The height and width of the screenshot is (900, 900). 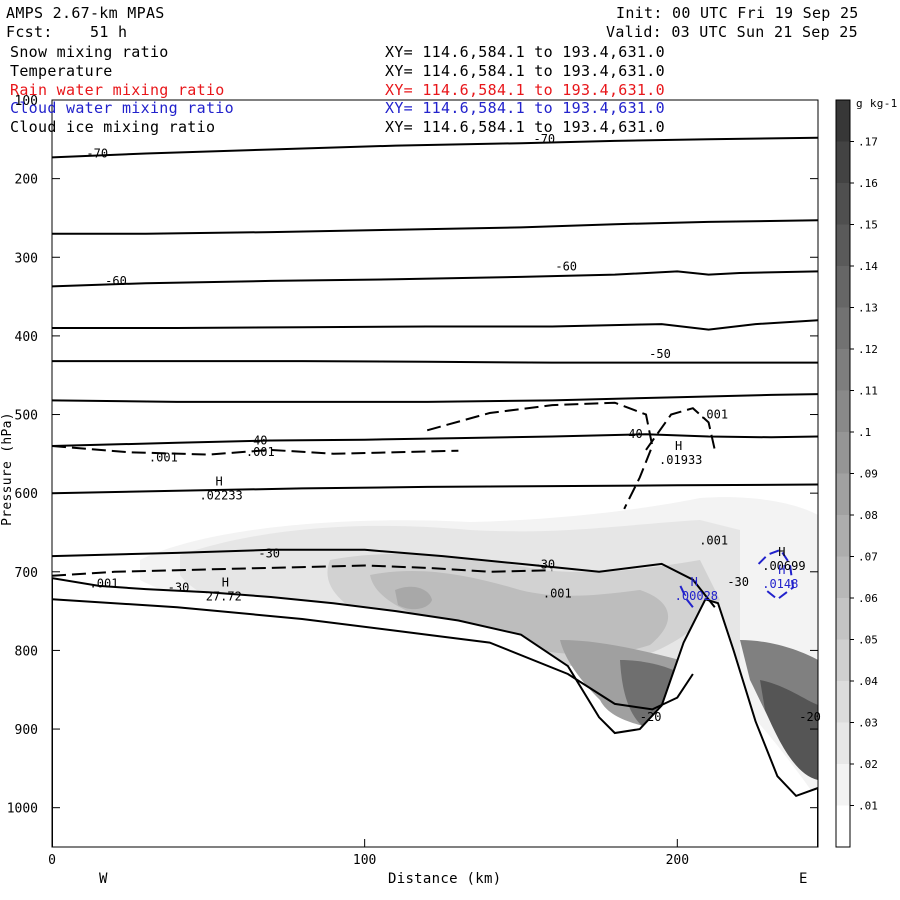 What do you see at coordinates (696, 596) in the screenshot?
I see `maximum-value: .00028` at bounding box center [696, 596].